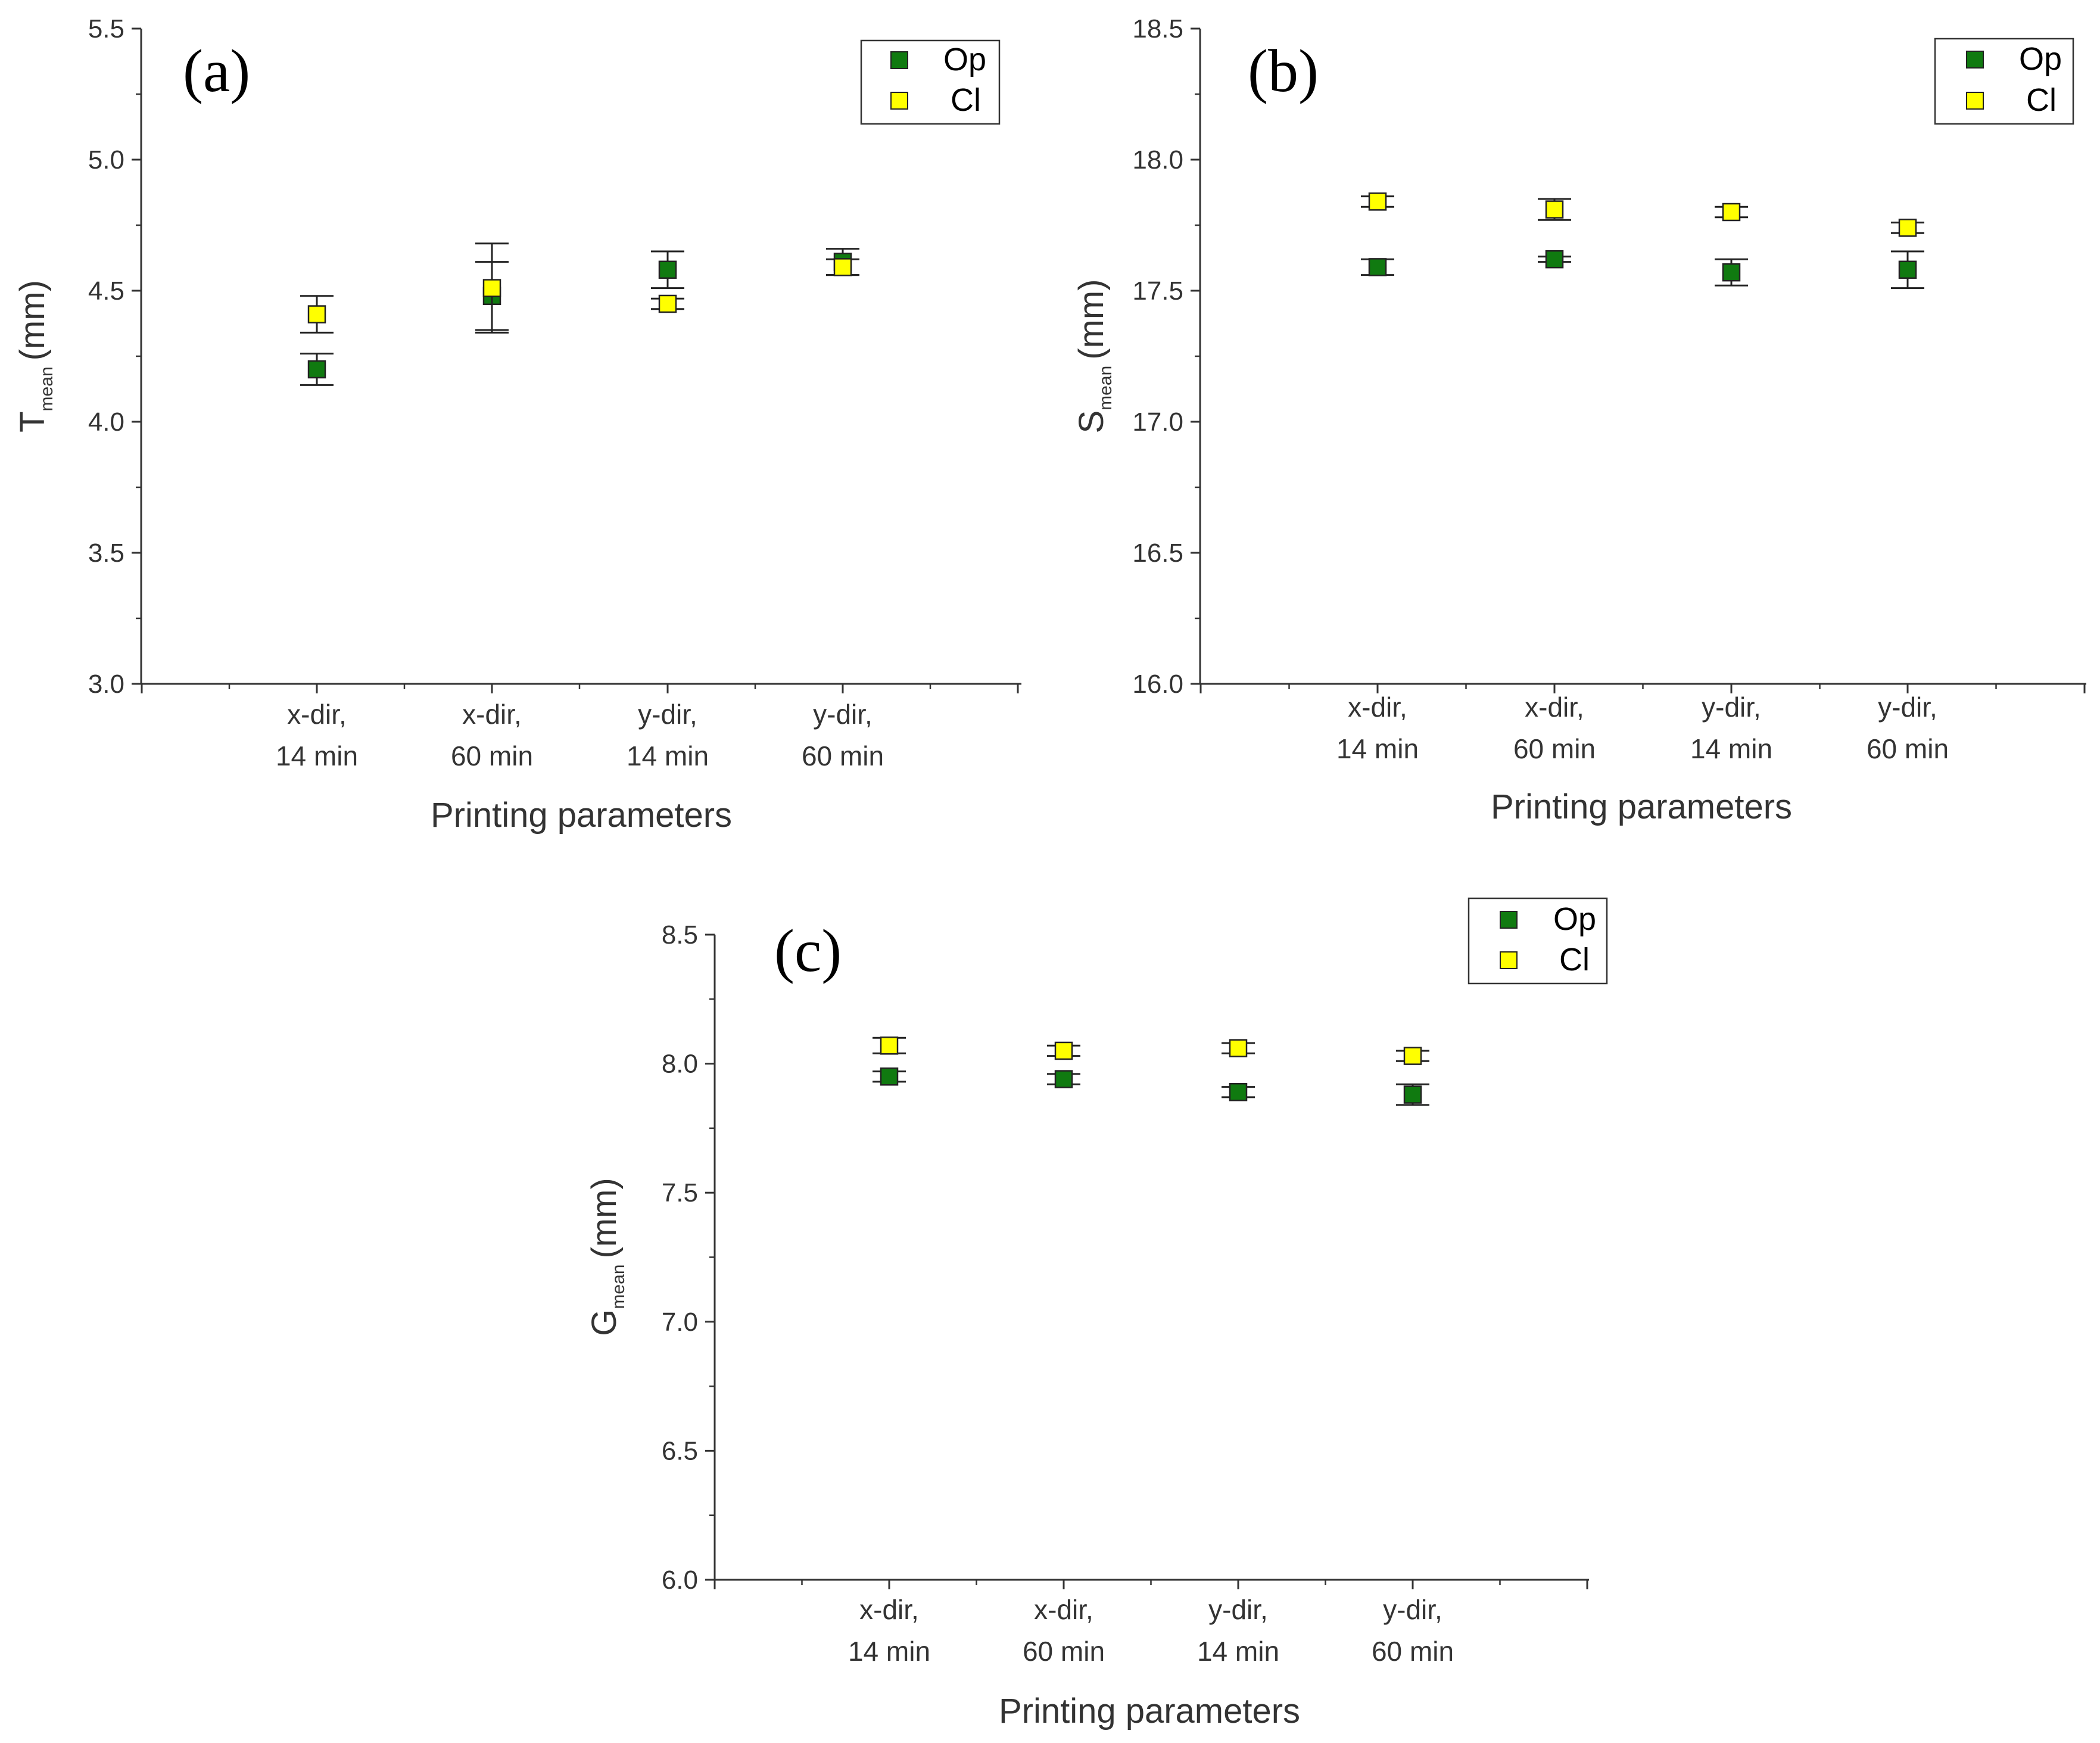 Image resolution: width=2100 pixels, height=1743 pixels. Describe the element at coordinates (216, 71) in the screenshot. I see `panel-label: (a)` at that location.